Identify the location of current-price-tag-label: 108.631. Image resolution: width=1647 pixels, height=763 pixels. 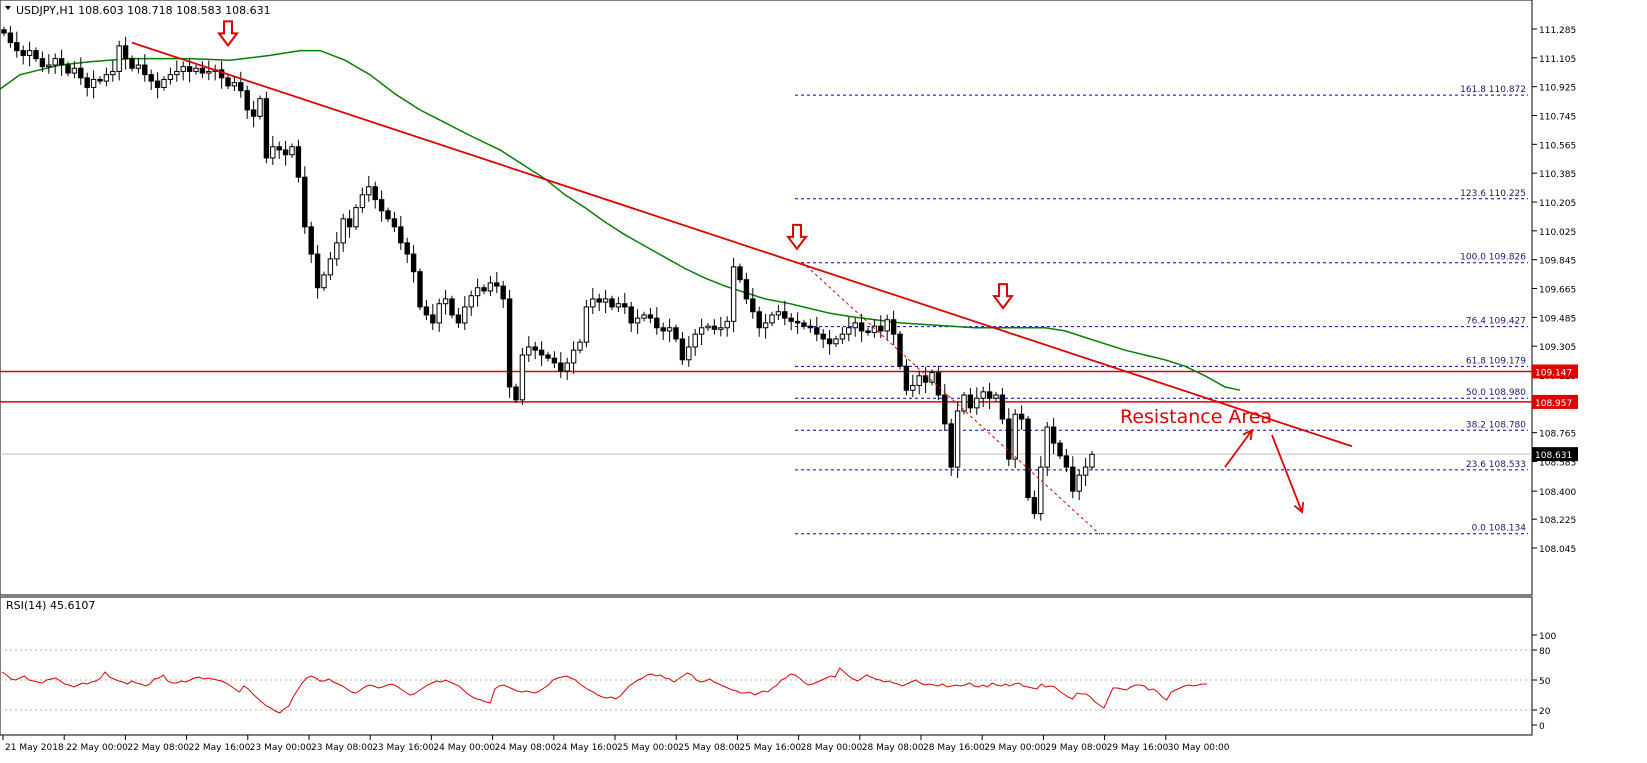
(1553, 456).